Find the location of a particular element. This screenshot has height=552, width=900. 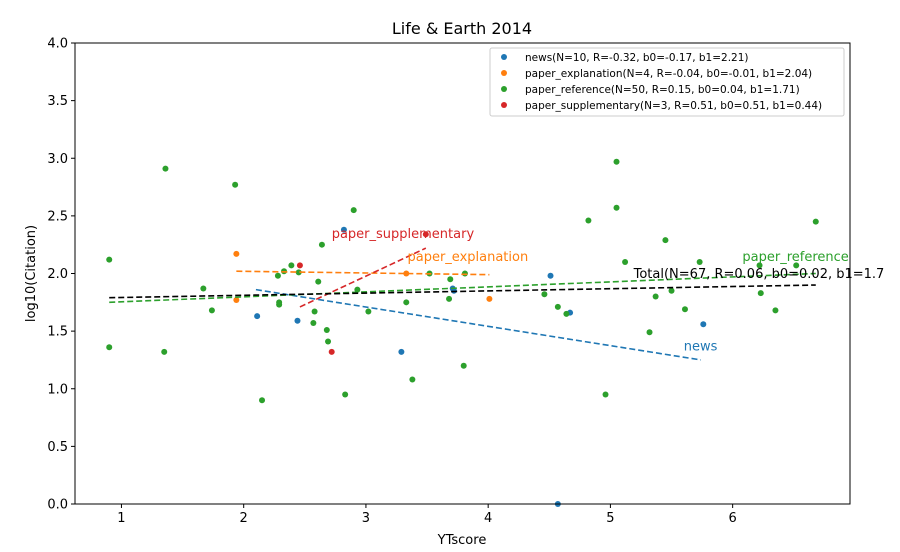

fit-line-paper-reference is located at coordinates (462, 288).